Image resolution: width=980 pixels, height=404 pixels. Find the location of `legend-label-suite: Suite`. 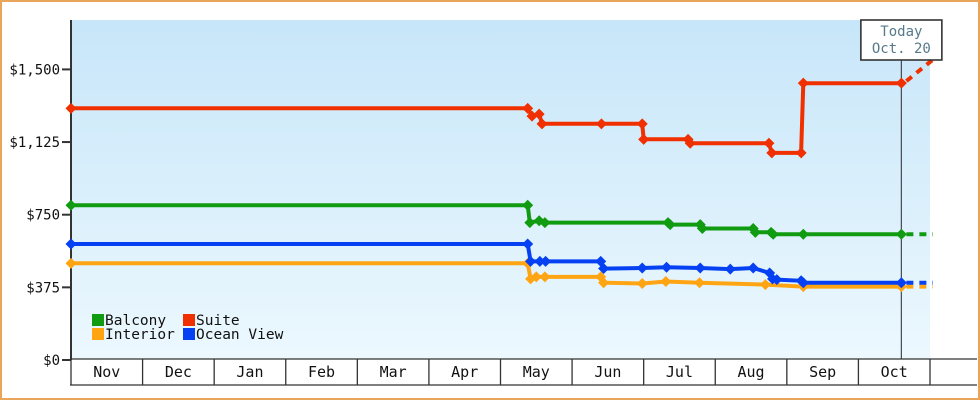

legend-label-suite: Suite is located at coordinates (218, 321).